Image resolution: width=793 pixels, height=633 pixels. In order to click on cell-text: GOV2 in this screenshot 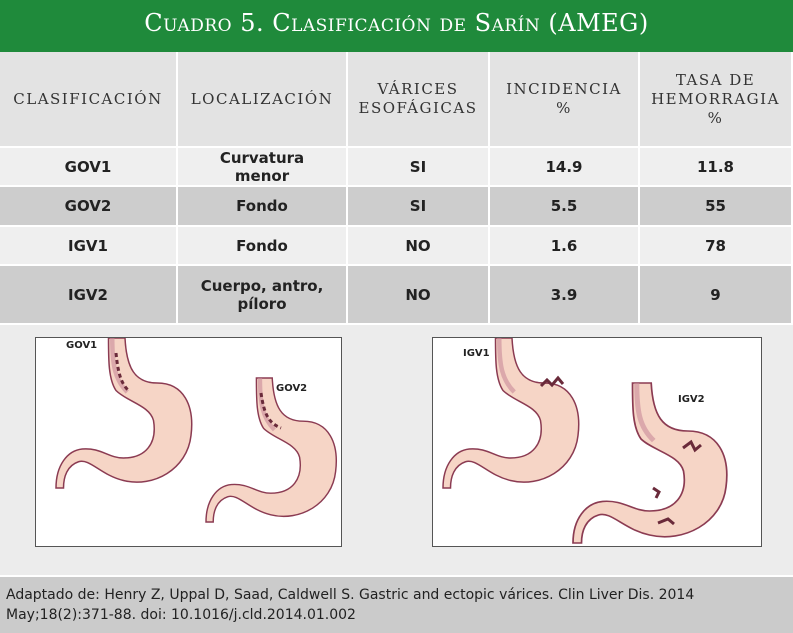, I will do `click(88, 206)`.